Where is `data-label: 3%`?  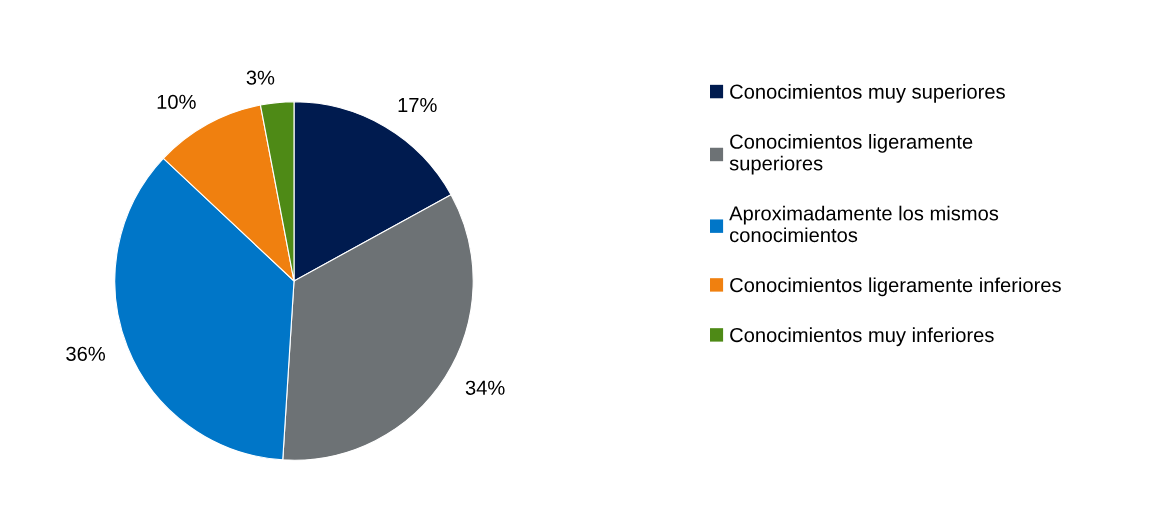
data-label: 3% is located at coordinates (260, 77).